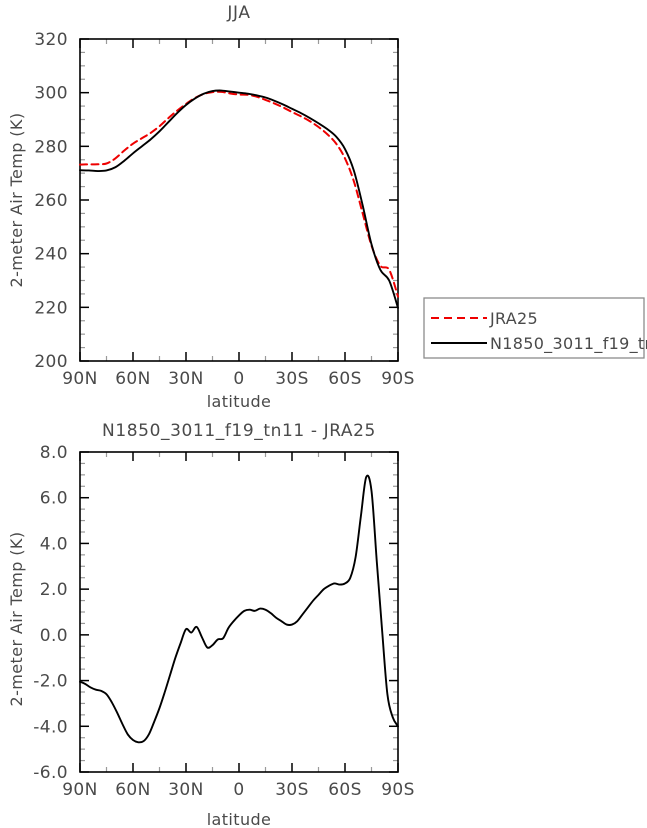  What do you see at coordinates (54, 544) in the screenshot?
I see `y-tick-label: 4.0` at bounding box center [54, 544].